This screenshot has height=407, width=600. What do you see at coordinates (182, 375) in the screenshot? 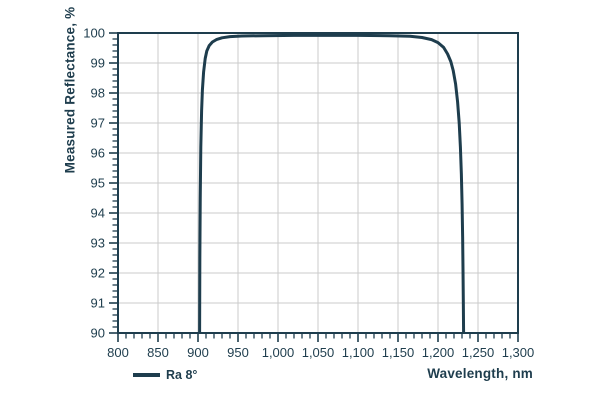
I see `legend-label: Ra 8°` at bounding box center [182, 375].